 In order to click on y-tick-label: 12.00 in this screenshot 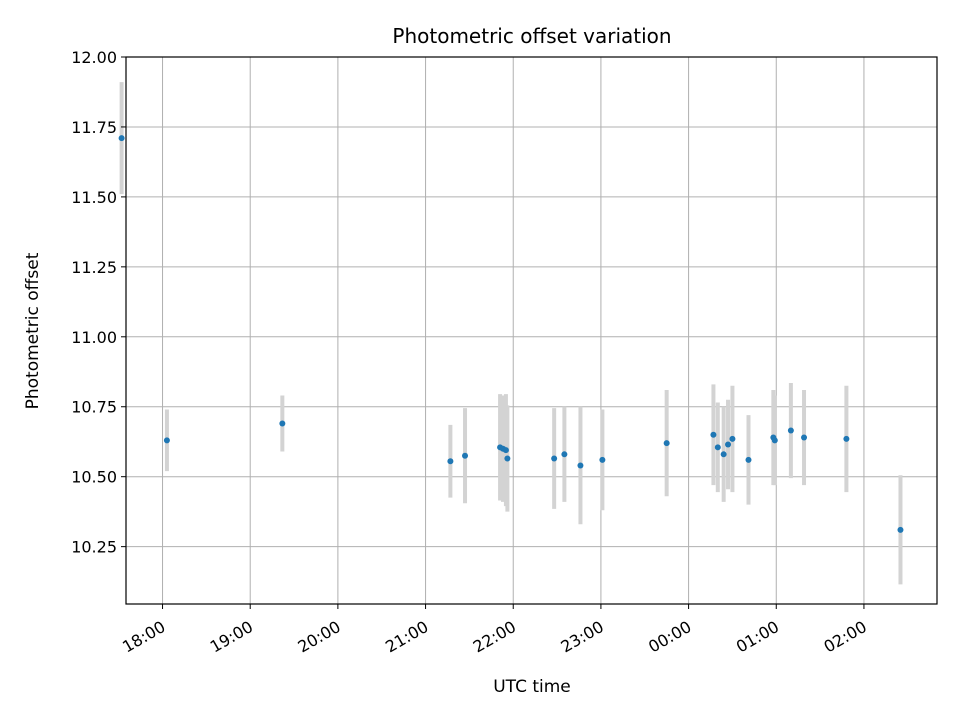, I will do `click(94, 57)`.